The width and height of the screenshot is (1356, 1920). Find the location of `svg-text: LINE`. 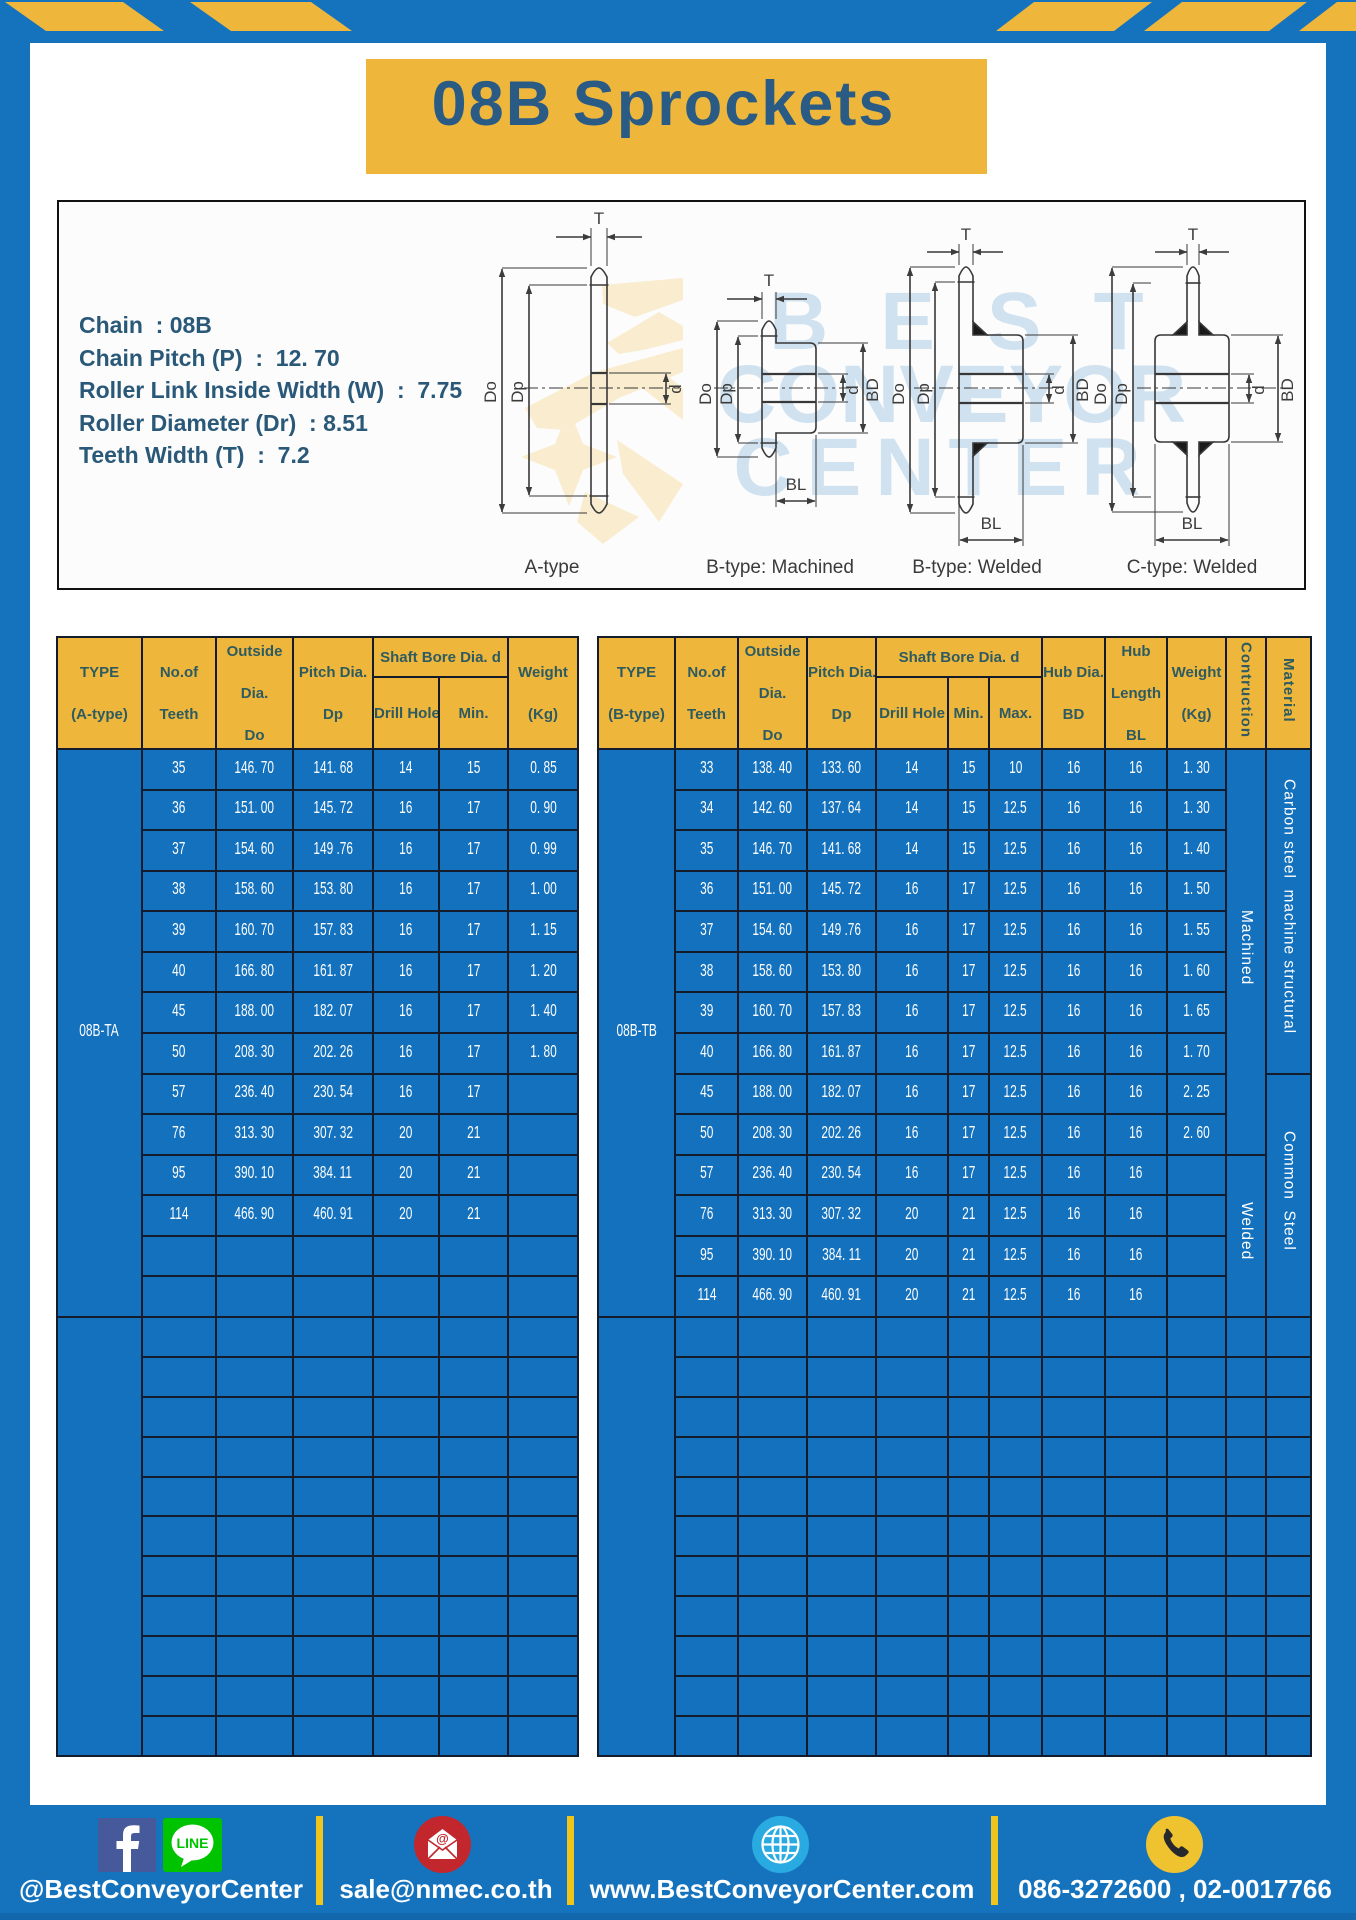

svg-text: LINE is located at coordinates (193, 1843).